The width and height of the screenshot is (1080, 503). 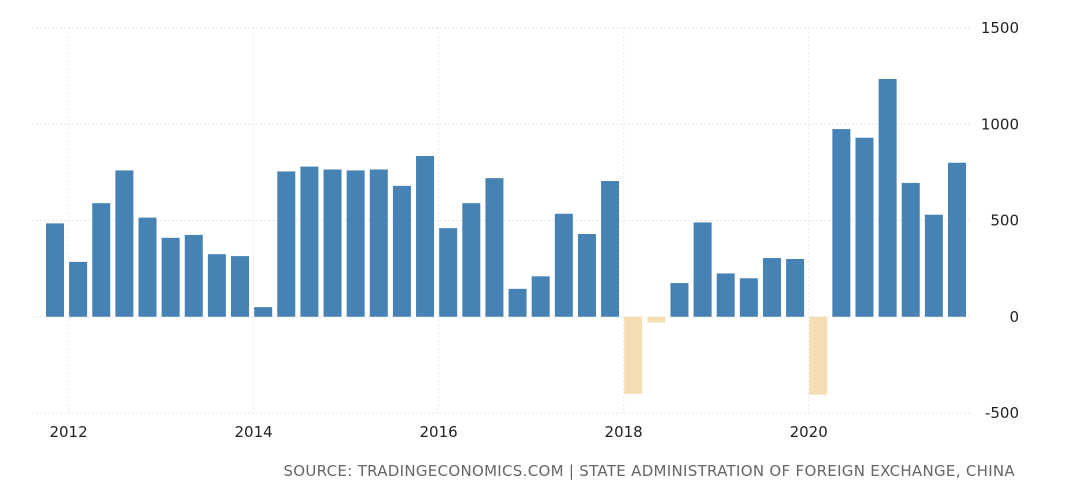 I want to click on bar-2016Q1, so click(x=448, y=272).